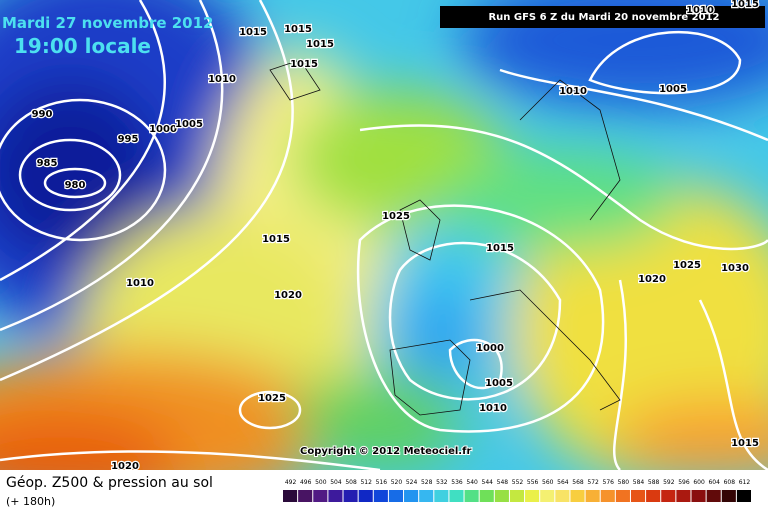  I want to click on isobar-label: 1030, so click(735, 268).